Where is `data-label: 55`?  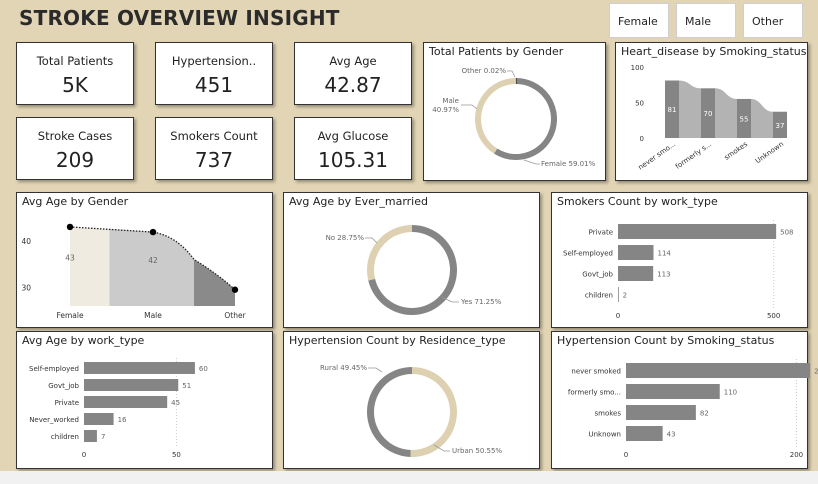 data-label: 55 is located at coordinates (744, 119).